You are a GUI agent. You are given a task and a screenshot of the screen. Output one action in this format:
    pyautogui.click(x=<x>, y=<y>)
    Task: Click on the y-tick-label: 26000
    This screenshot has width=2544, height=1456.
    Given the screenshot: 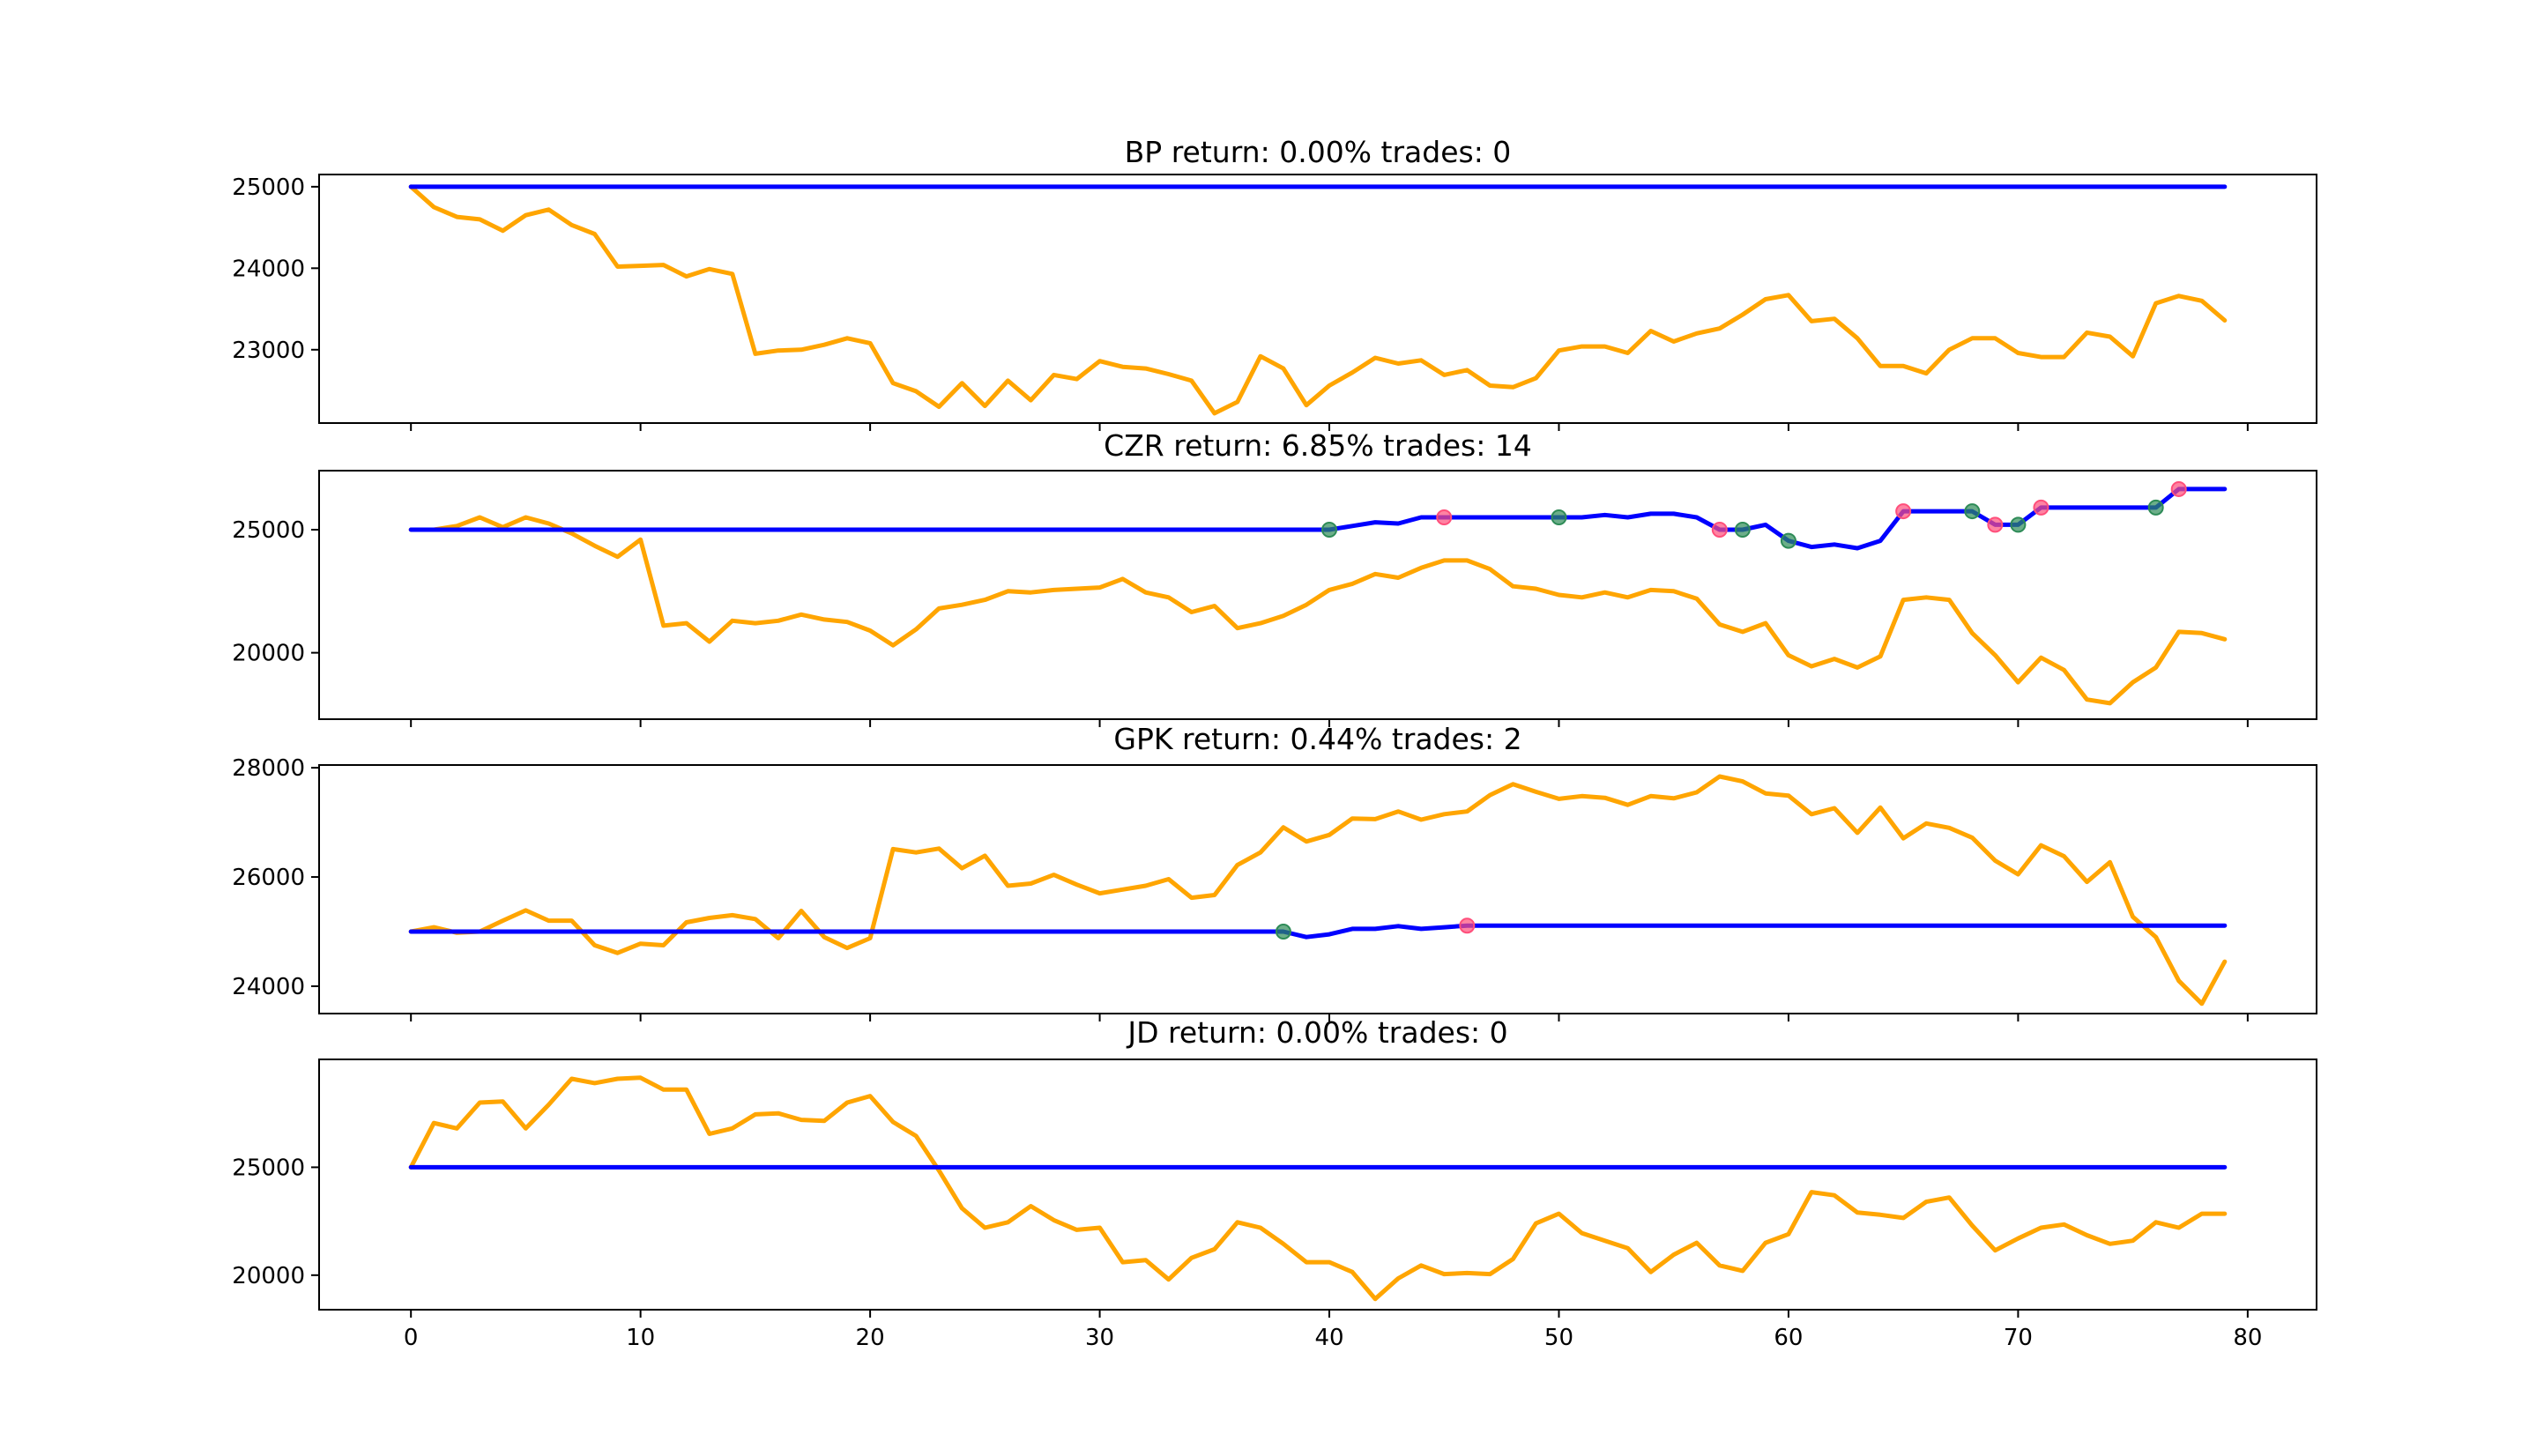 What is the action you would take?
    pyautogui.click(x=269, y=878)
    